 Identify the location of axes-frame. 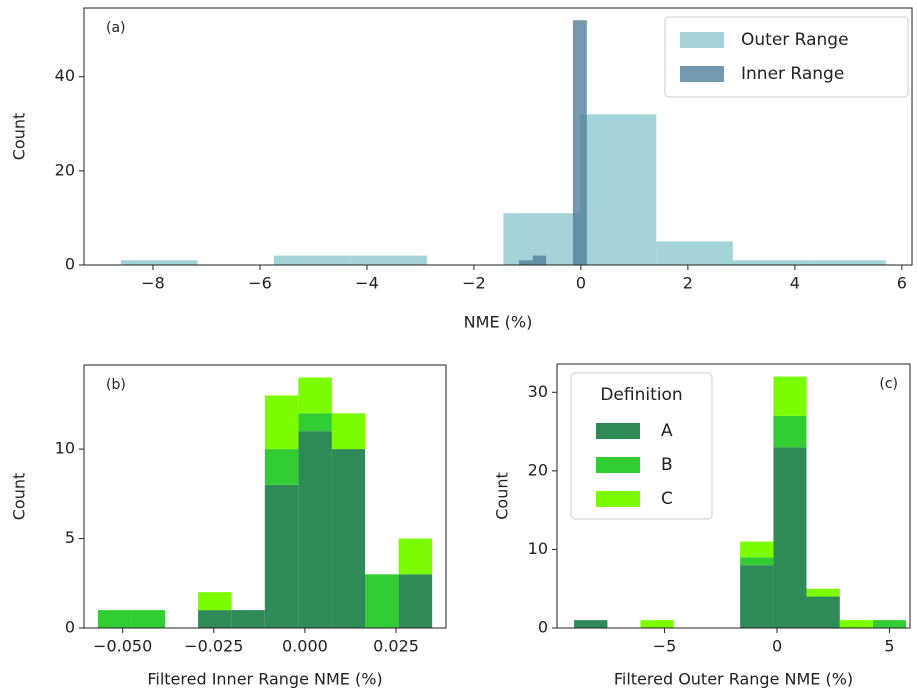
(733, 496).